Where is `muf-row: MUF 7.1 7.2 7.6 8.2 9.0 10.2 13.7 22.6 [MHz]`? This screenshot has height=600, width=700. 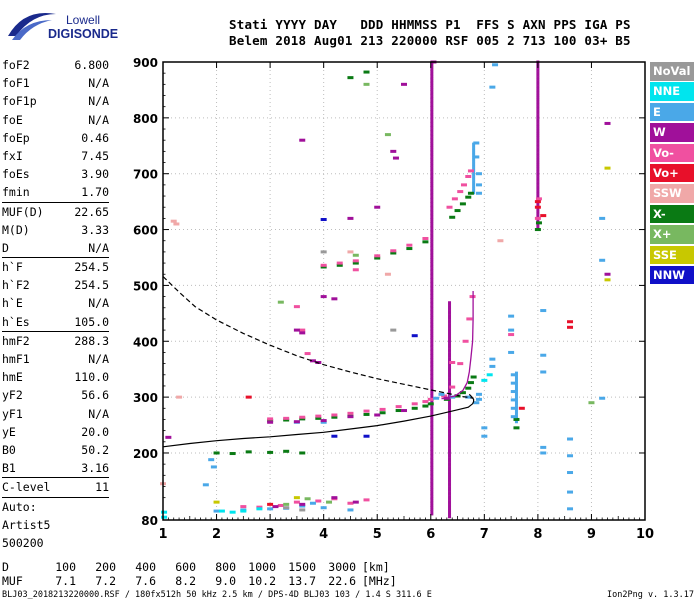
muf-row: MUF 7.1 7.2 7.6 8.2 9.0 10.2 13.7 22.6 [MHz] is located at coordinates (199, 581).